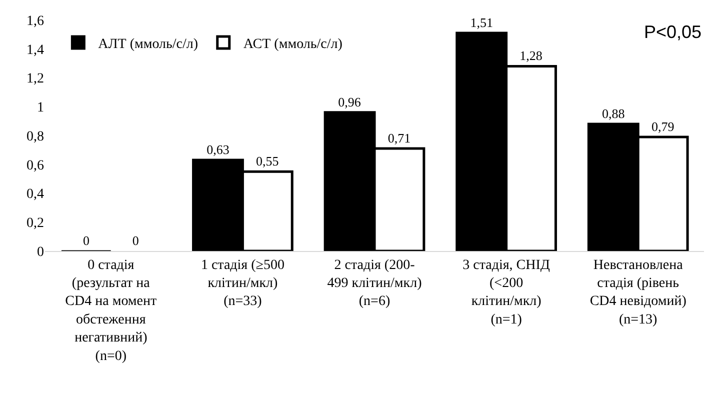 The height and width of the screenshot is (401, 714). What do you see at coordinates (242, 284) in the screenshot?
I see `x-tick-label: 1 стадія (≥500 клітин/мкл) (n=33)` at bounding box center [242, 284].